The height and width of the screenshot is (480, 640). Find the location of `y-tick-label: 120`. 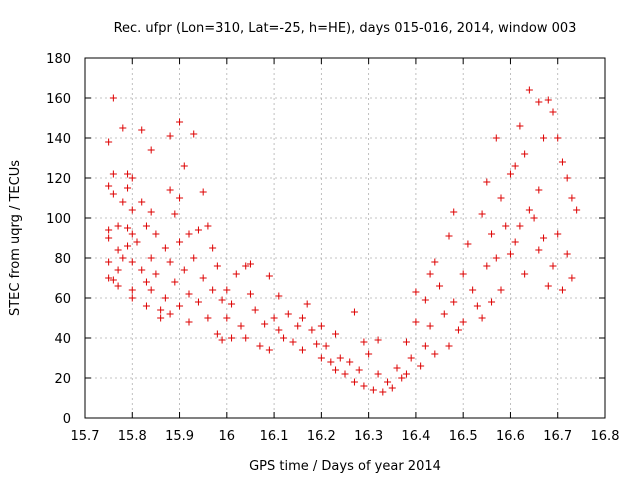

y-tick-label: 120 is located at coordinates (58, 179).